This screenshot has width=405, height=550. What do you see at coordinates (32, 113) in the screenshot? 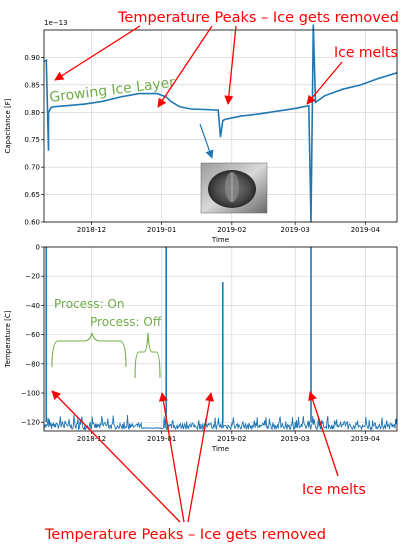
I see `y-tick-label: 0.80` at bounding box center [32, 113].